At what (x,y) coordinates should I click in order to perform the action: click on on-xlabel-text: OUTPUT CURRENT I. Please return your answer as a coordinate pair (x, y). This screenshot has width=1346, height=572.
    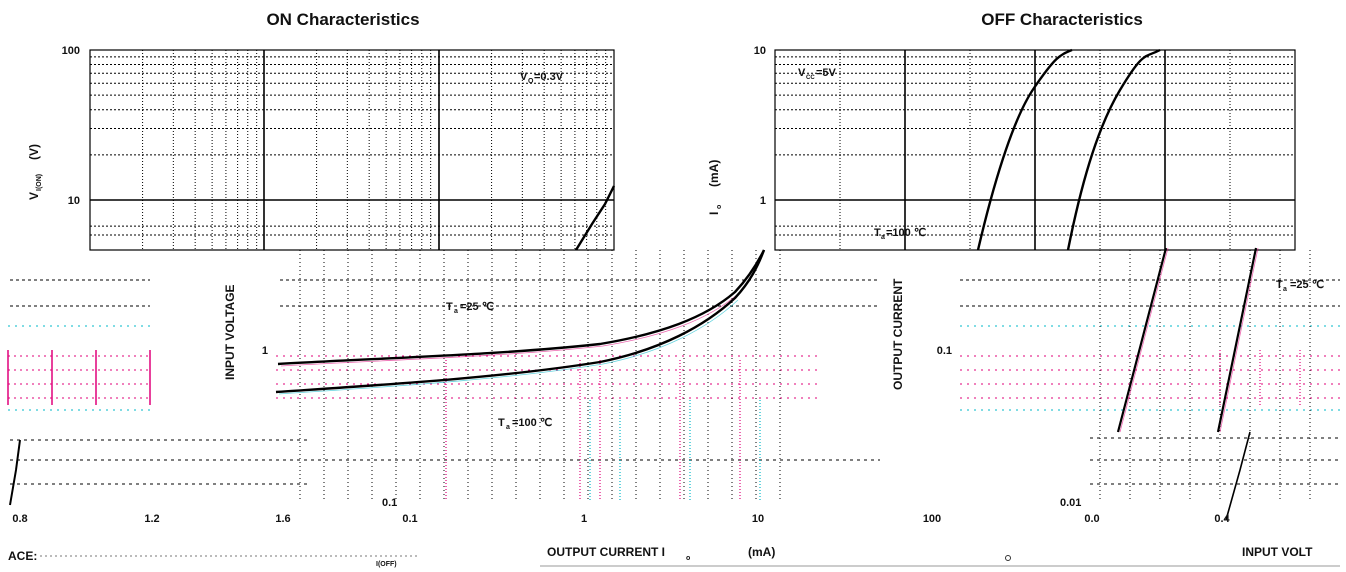
    Looking at the image, I should click on (606, 552).